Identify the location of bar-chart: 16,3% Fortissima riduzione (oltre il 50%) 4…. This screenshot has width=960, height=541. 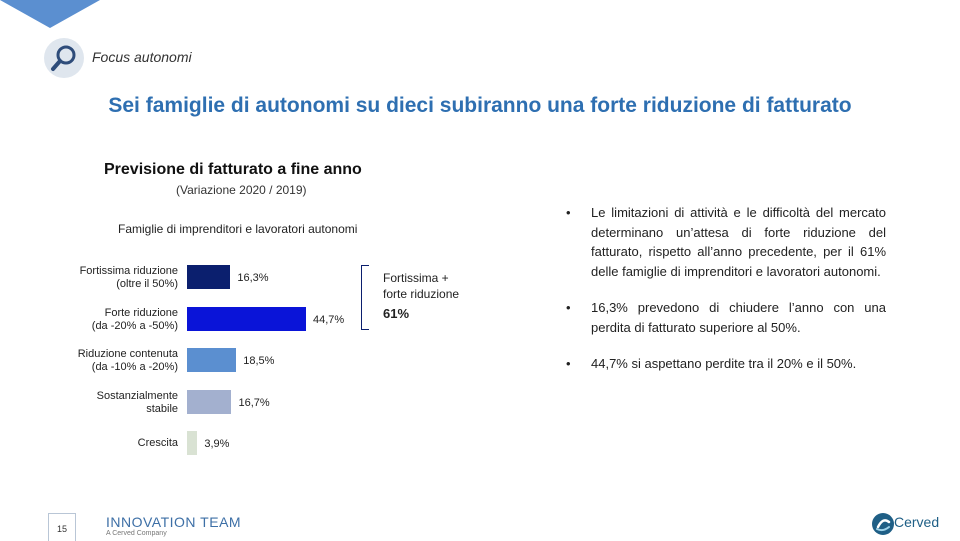
(176, 360).